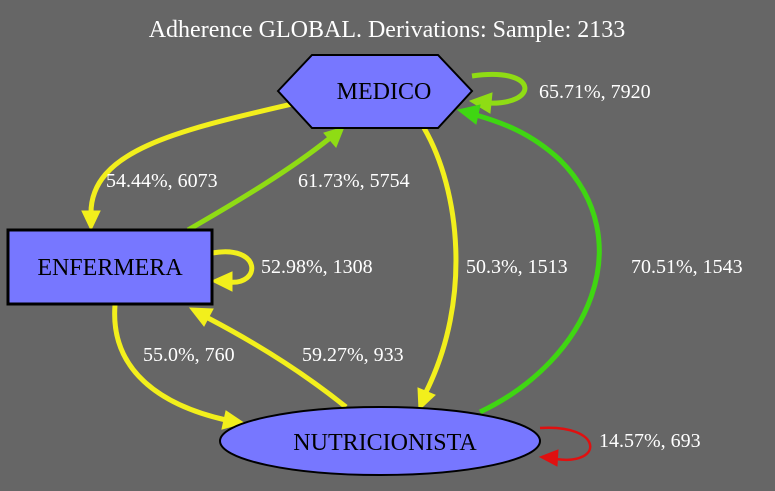  What do you see at coordinates (201, 317) in the screenshot?
I see `edge-nutricionista-enfermera-arrow` at bounding box center [201, 317].